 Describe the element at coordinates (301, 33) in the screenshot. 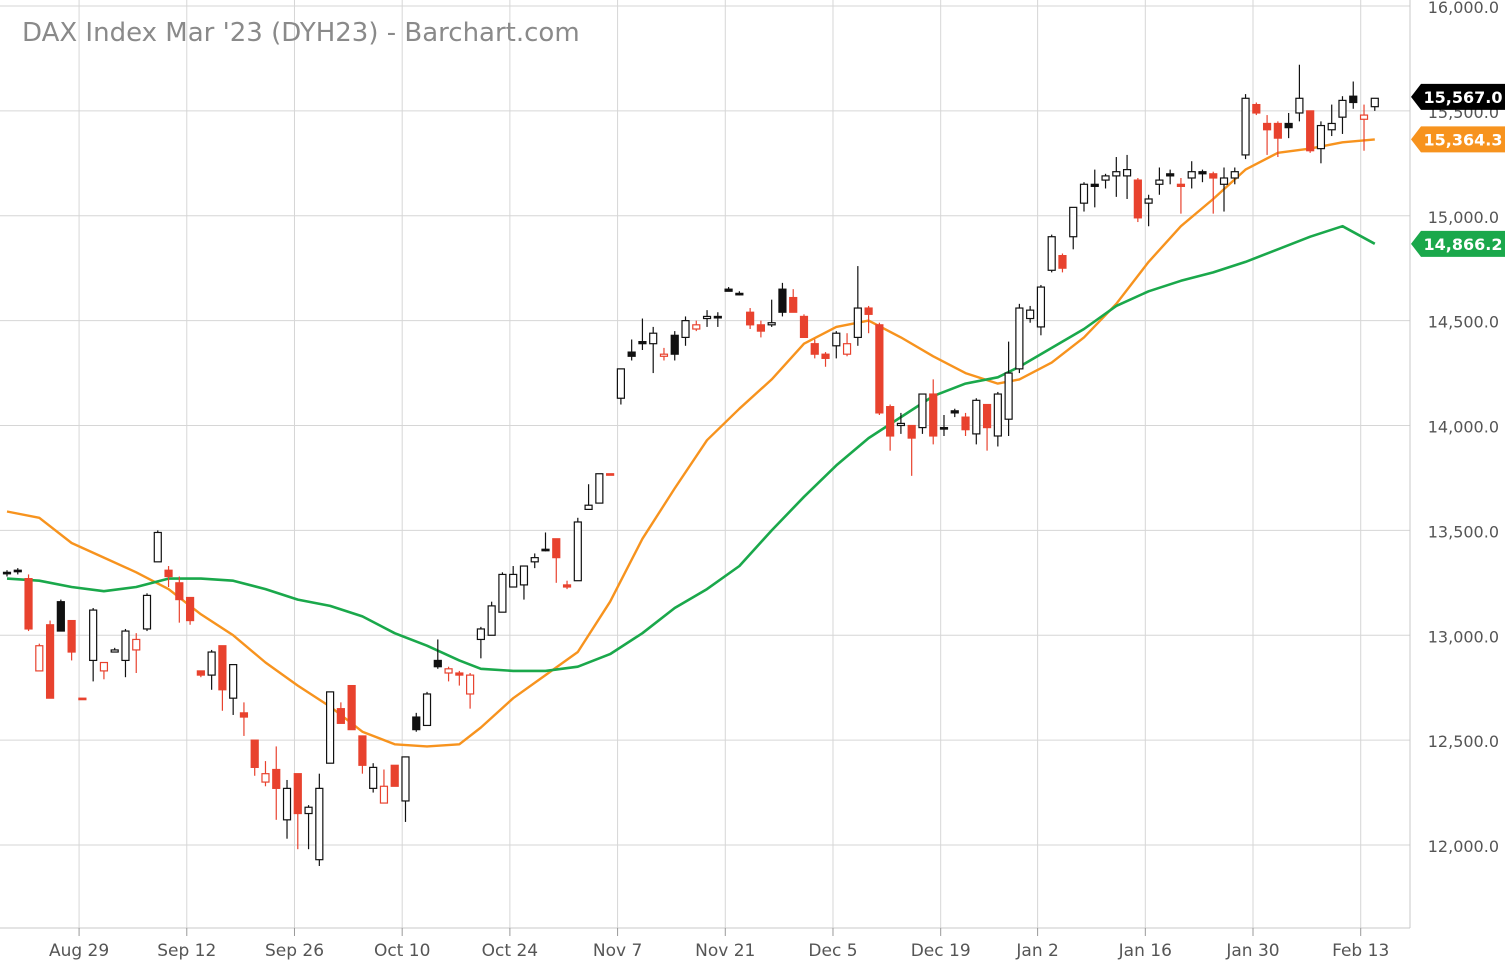

I see `chart-title: DAX Index Mar '23 (DYH23) - Barchart.com` at that location.